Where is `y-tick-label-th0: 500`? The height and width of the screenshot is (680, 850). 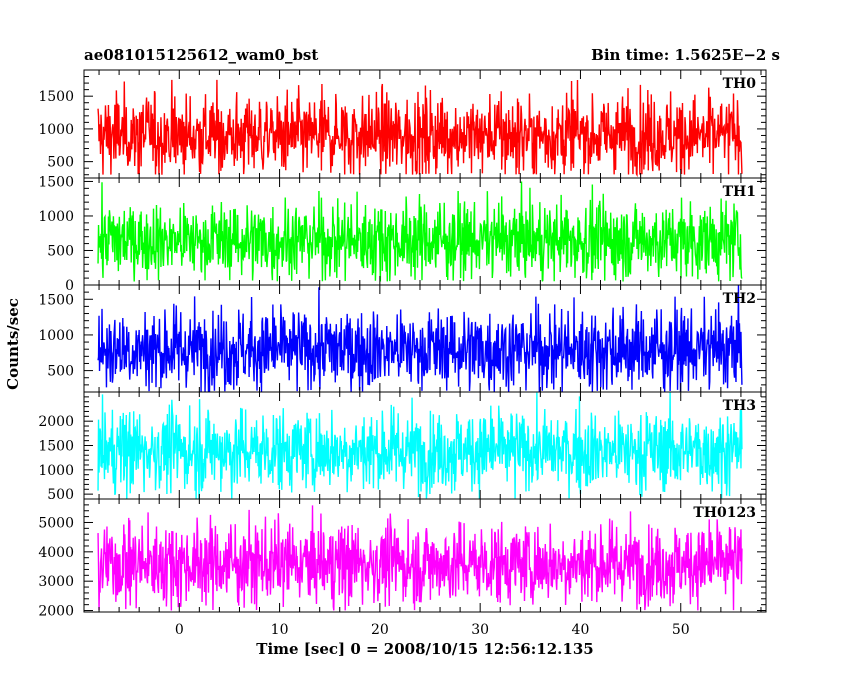
y-tick-label-th0: 500 is located at coordinates (60, 163).